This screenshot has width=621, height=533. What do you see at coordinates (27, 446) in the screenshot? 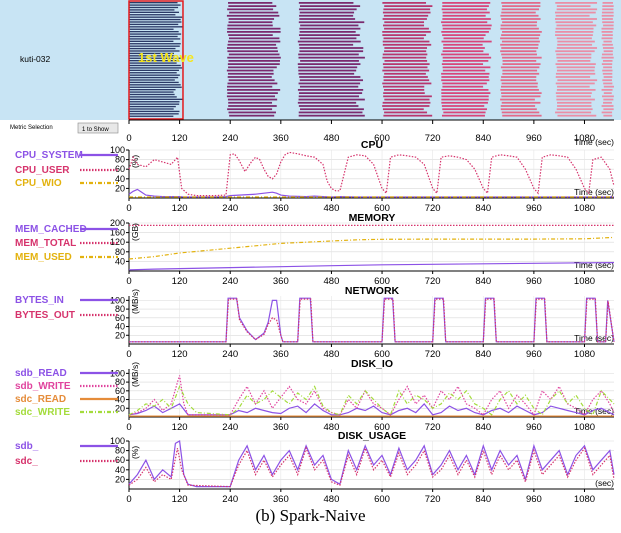
I see `legend-label: sdb_` at bounding box center [27, 446].